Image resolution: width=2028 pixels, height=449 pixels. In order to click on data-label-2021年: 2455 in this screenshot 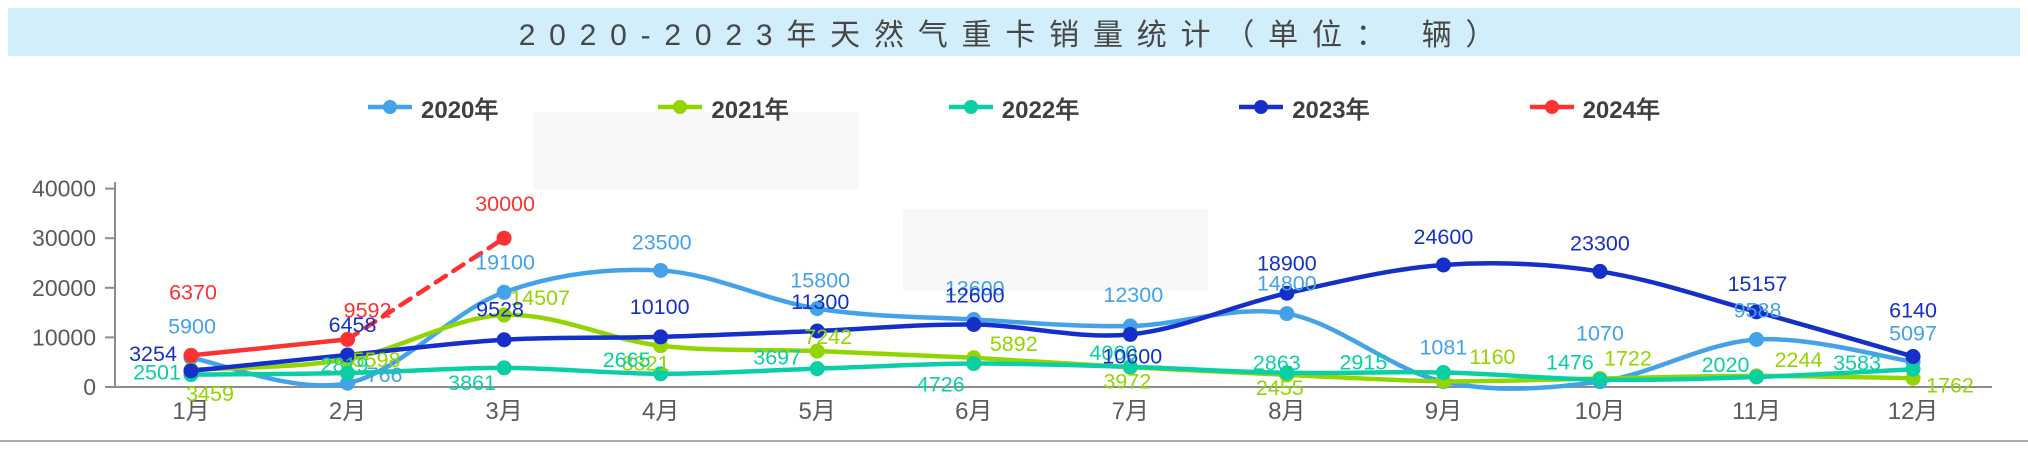, I will do `click(1280, 388)`.